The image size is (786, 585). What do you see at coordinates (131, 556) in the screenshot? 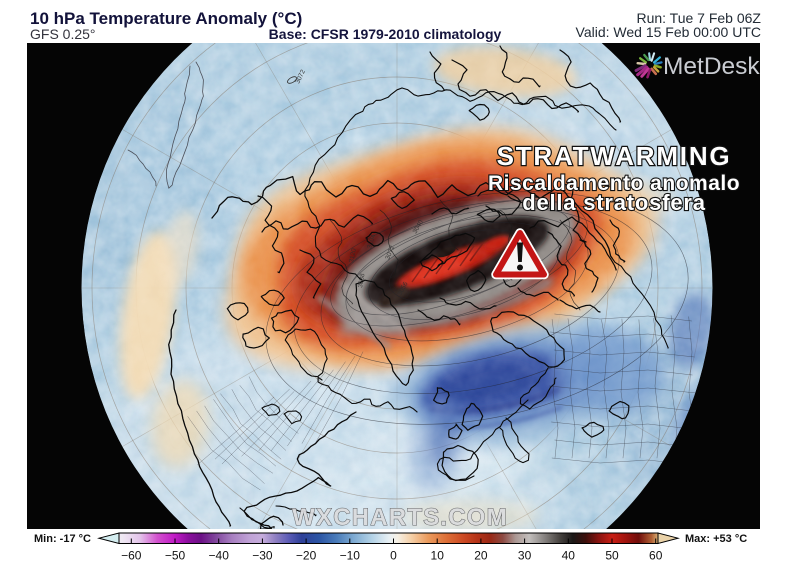
I see `svg-text: −60` at bounding box center [131, 556].